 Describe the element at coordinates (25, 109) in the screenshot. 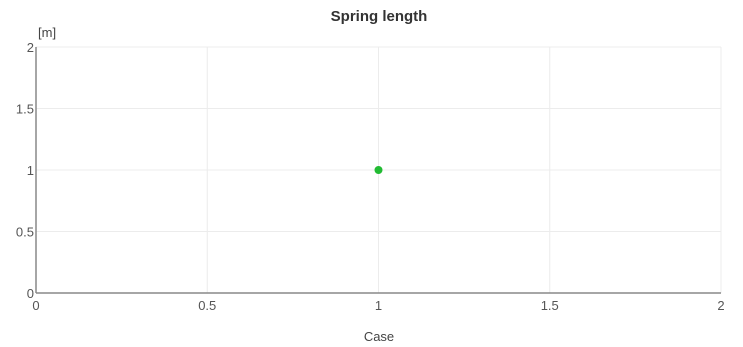

I see `y-tick-label-3: 1.5` at that location.